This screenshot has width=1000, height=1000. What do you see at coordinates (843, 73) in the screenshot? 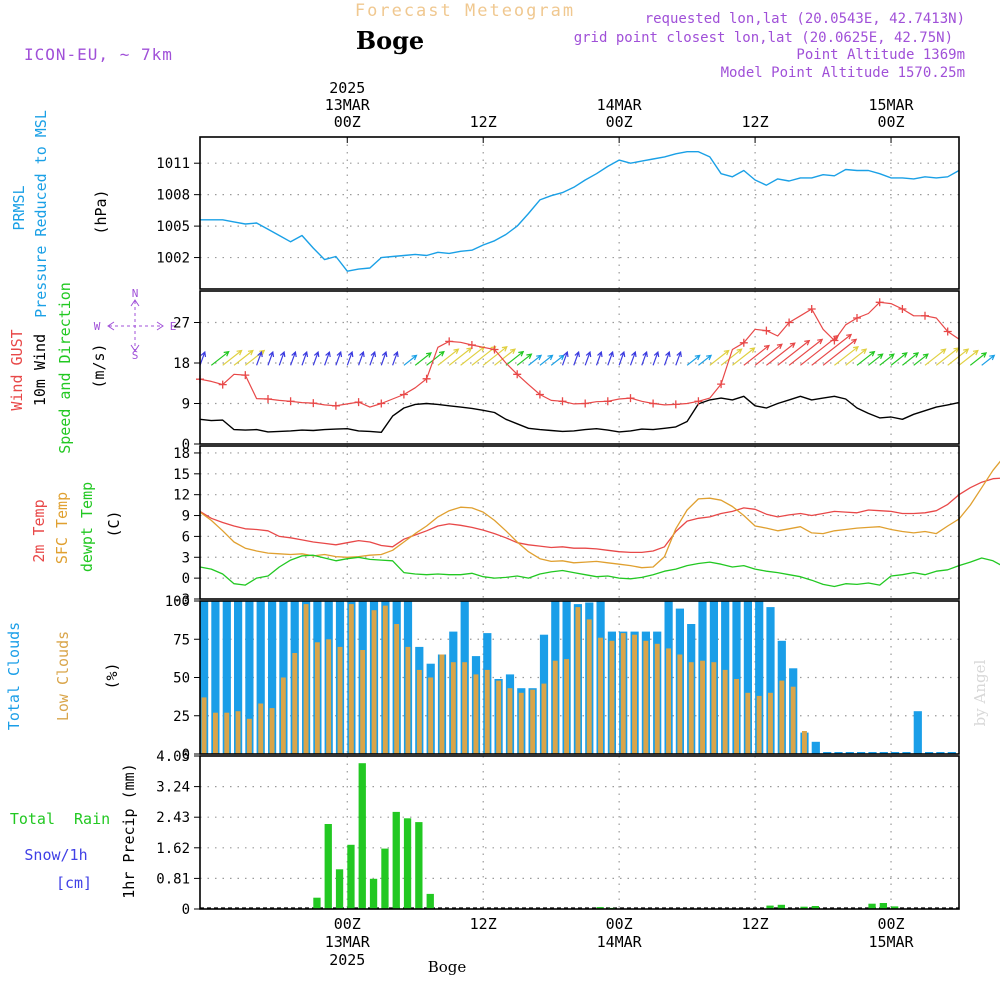
I see `model-point-altitude: Model Point Altitude 1570.25m` at bounding box center [843, 73].